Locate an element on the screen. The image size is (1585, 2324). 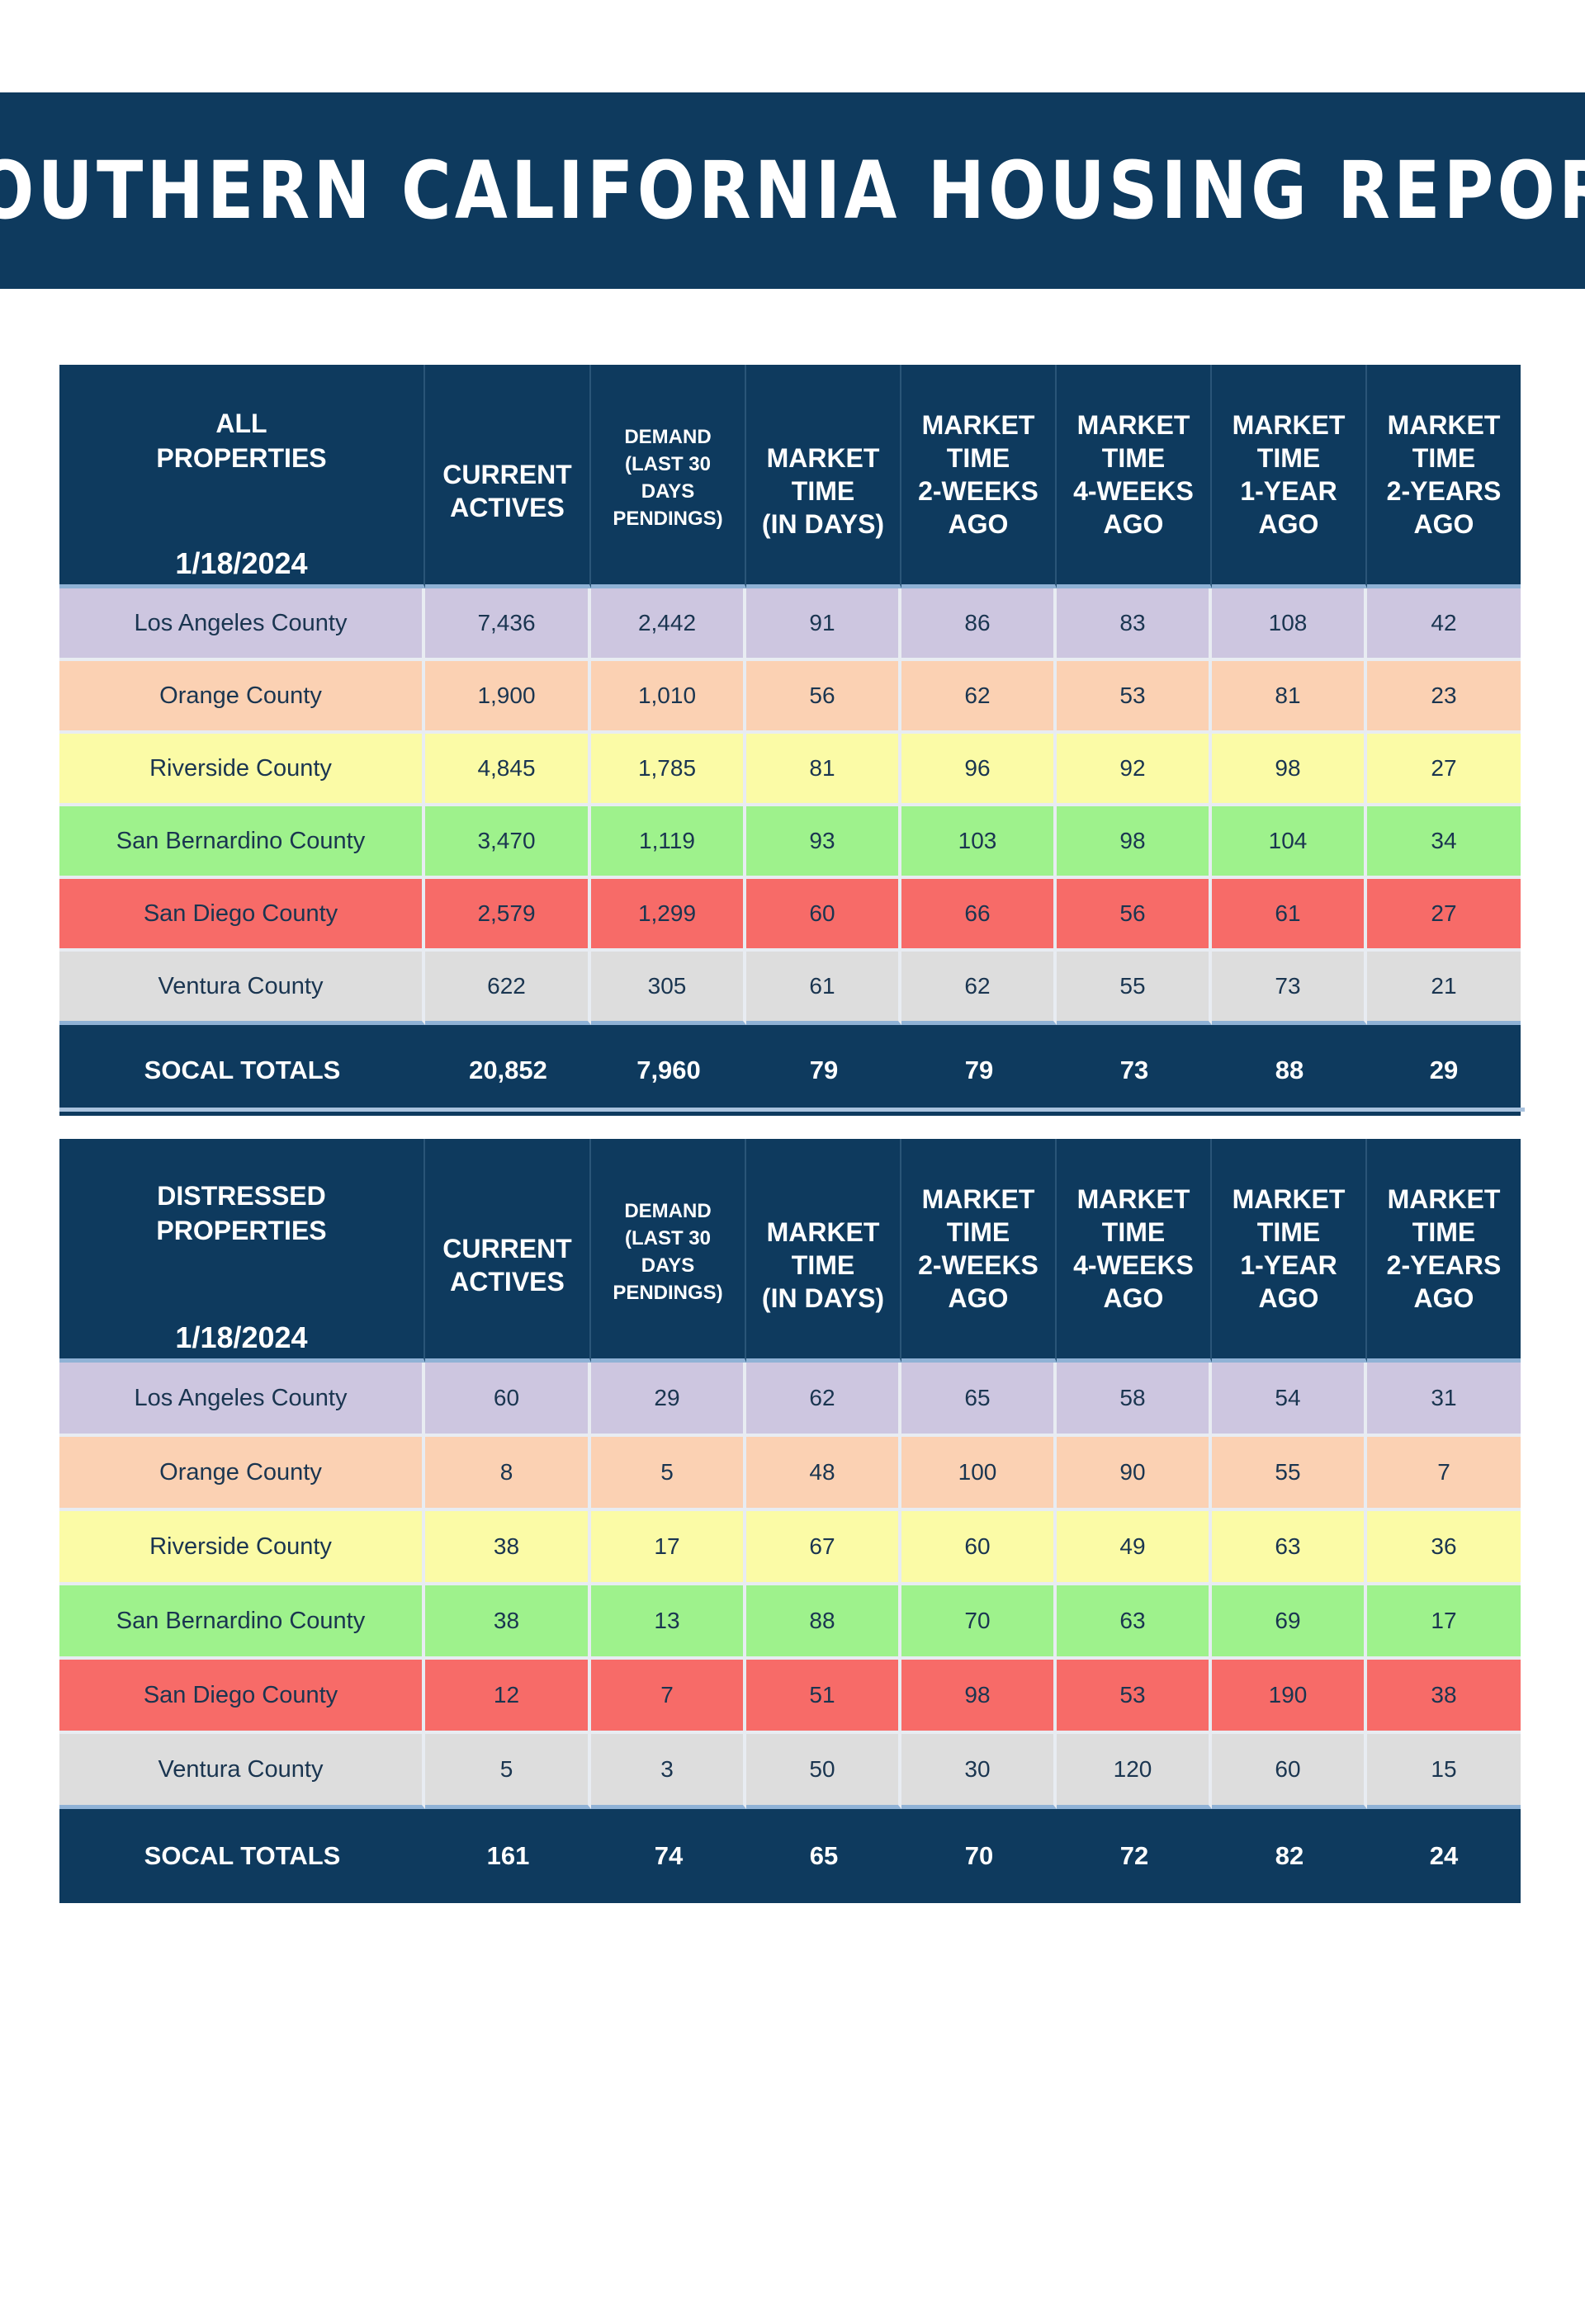
table-cell: 305 is located at coordinates (668, 989).